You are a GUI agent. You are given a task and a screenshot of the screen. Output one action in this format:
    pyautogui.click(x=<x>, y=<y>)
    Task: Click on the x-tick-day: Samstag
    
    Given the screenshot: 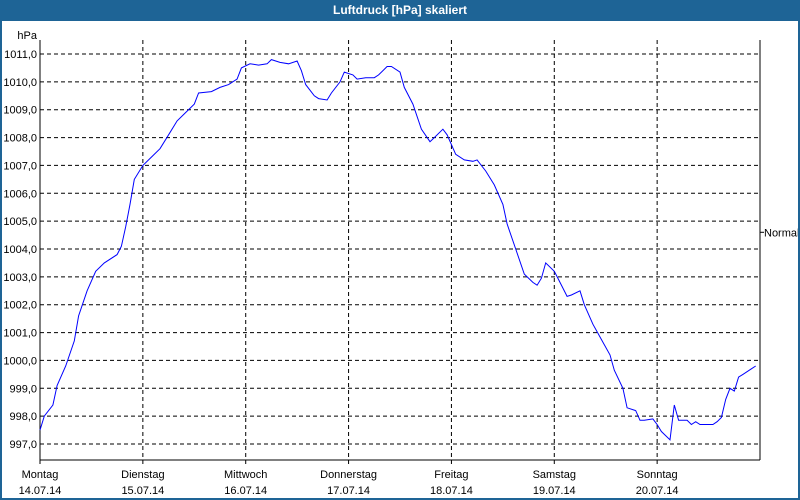 What is the action you would take?
    pyautogui.click(x=554, y=475)
    